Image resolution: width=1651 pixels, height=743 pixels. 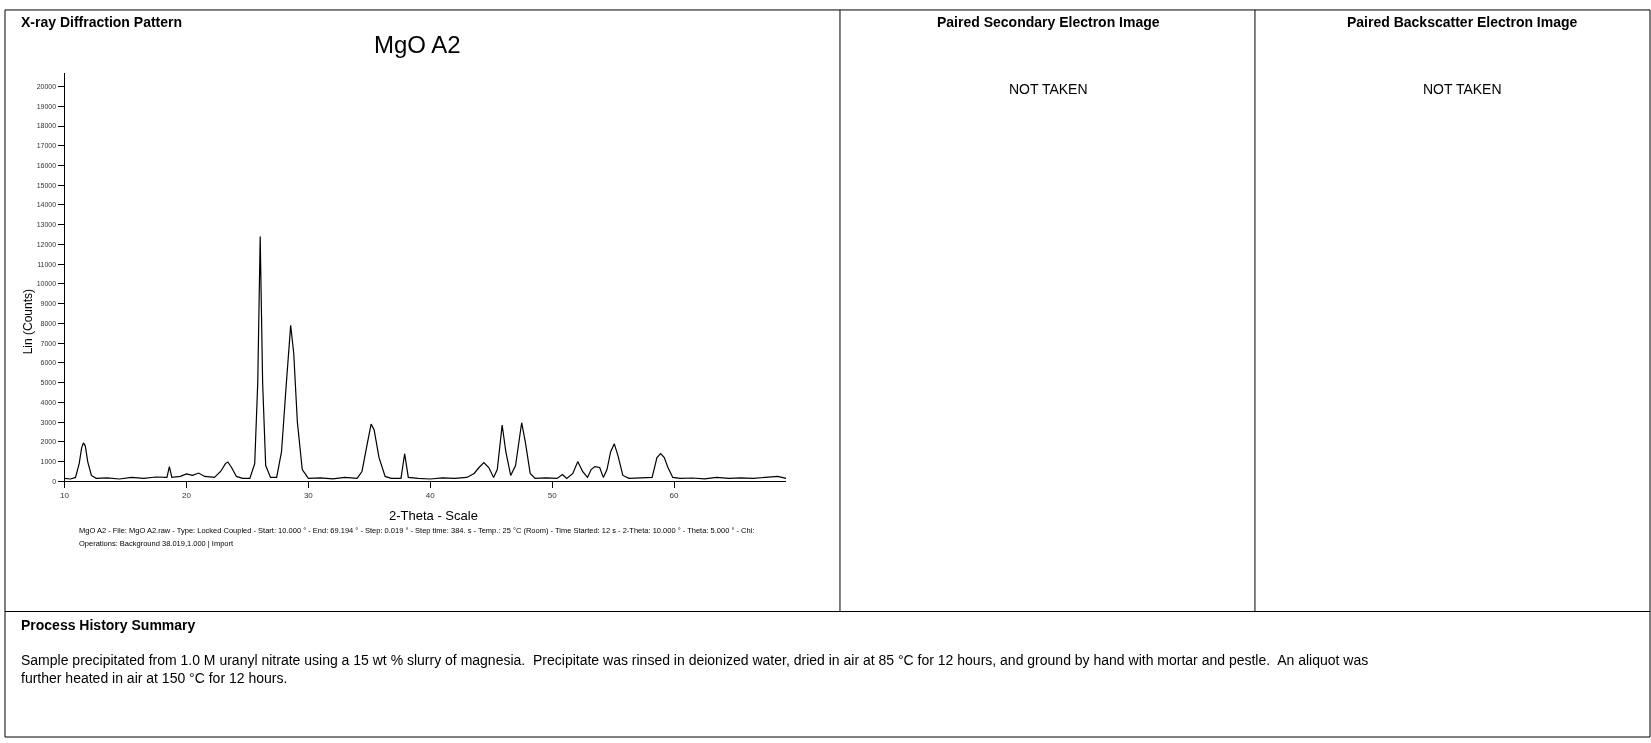 I want to click on text: Paired Secondary Electron Image, so click(x=1048, y=22).